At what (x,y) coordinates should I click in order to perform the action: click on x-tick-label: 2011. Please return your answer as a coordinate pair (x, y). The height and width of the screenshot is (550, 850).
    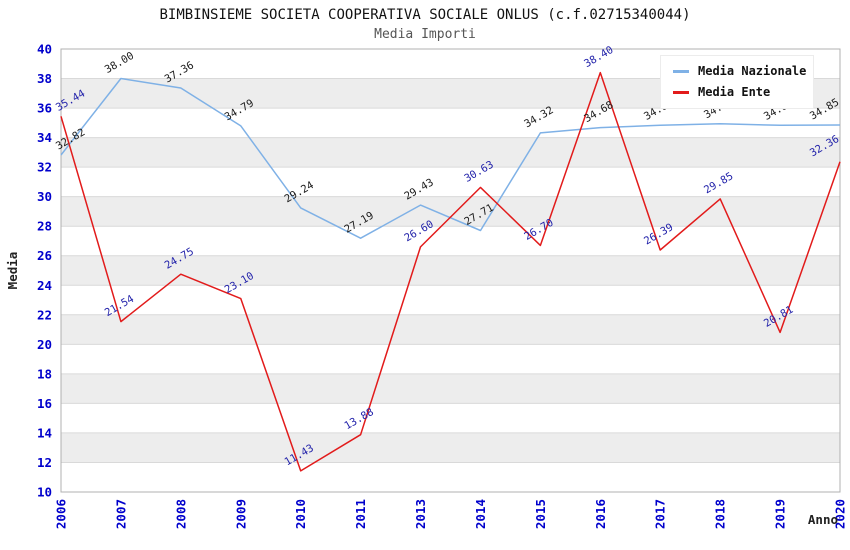
    Looking at the image, I should click on (360, 514).